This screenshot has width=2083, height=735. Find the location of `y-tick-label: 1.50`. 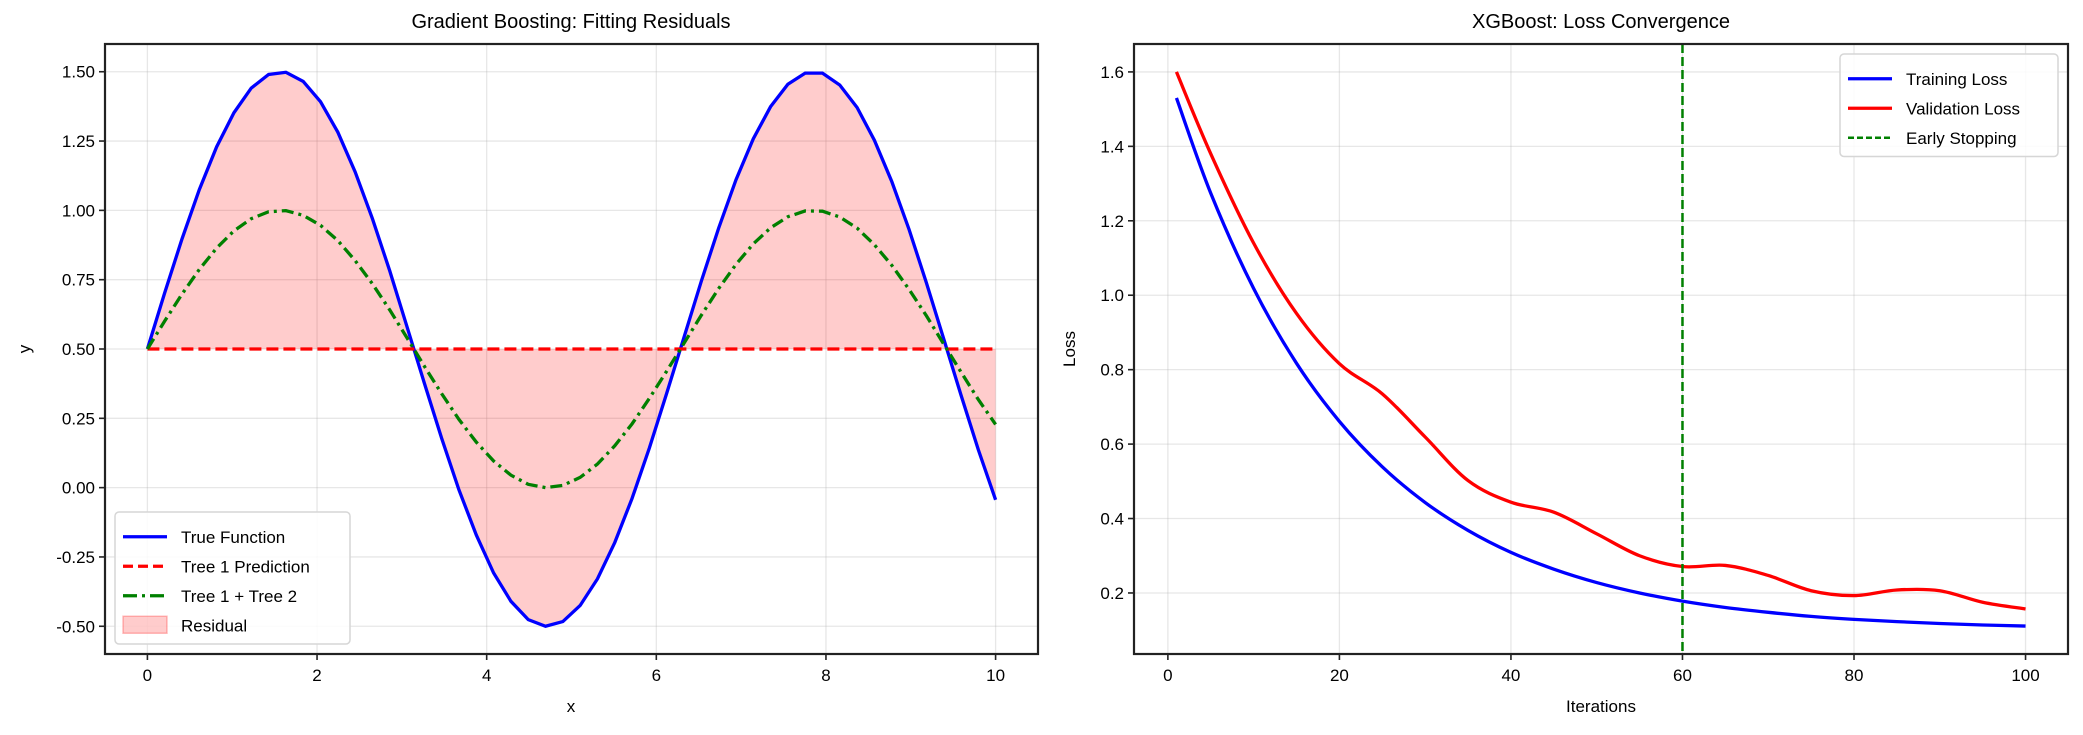

y-tick-label: 1.50 is located at coordinates (78, 72).